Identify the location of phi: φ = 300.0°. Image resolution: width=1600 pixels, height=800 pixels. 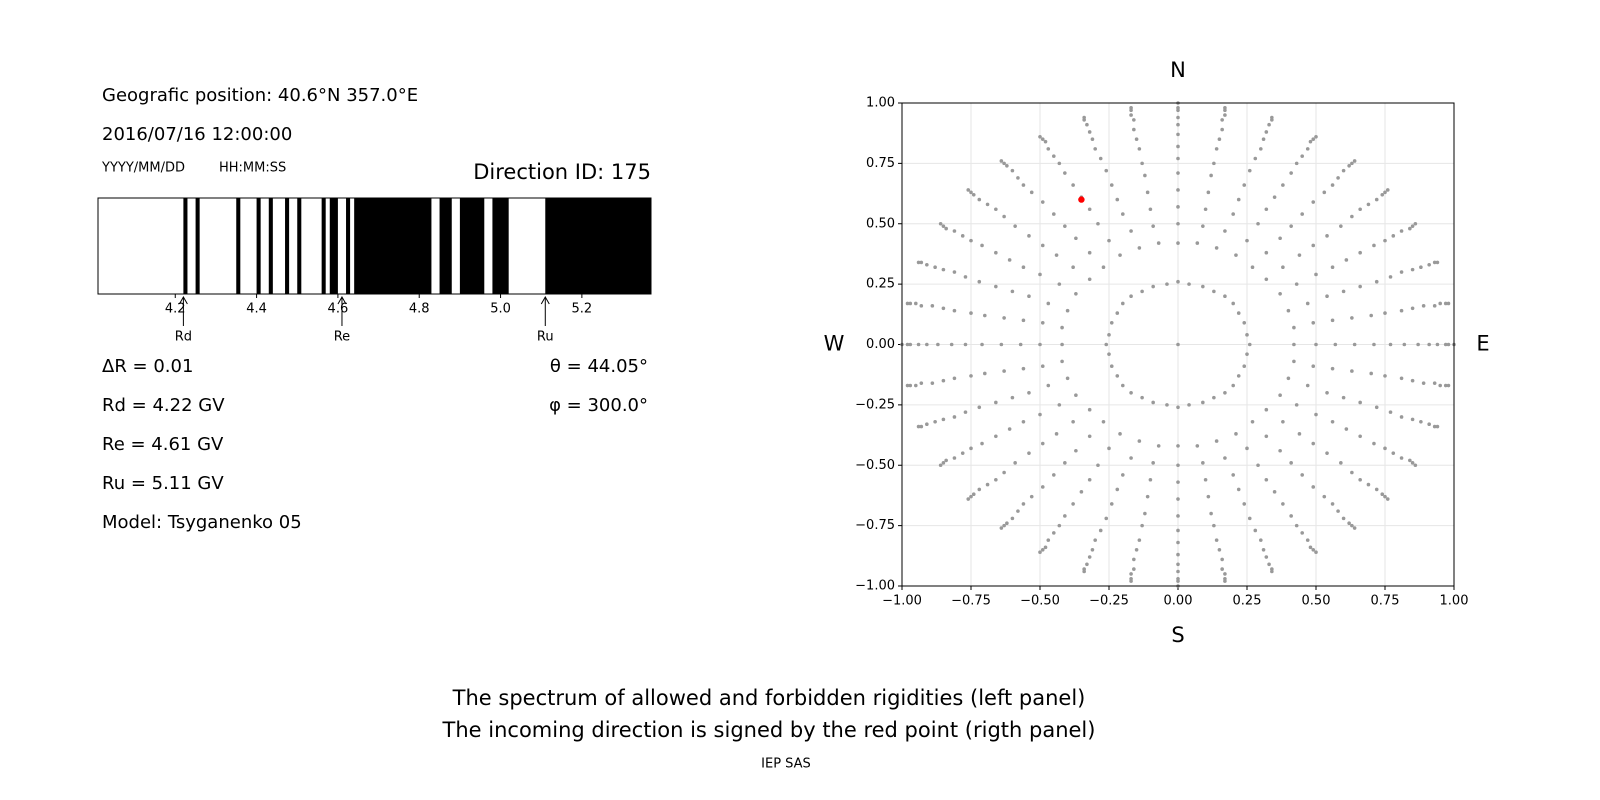
(598, 405).